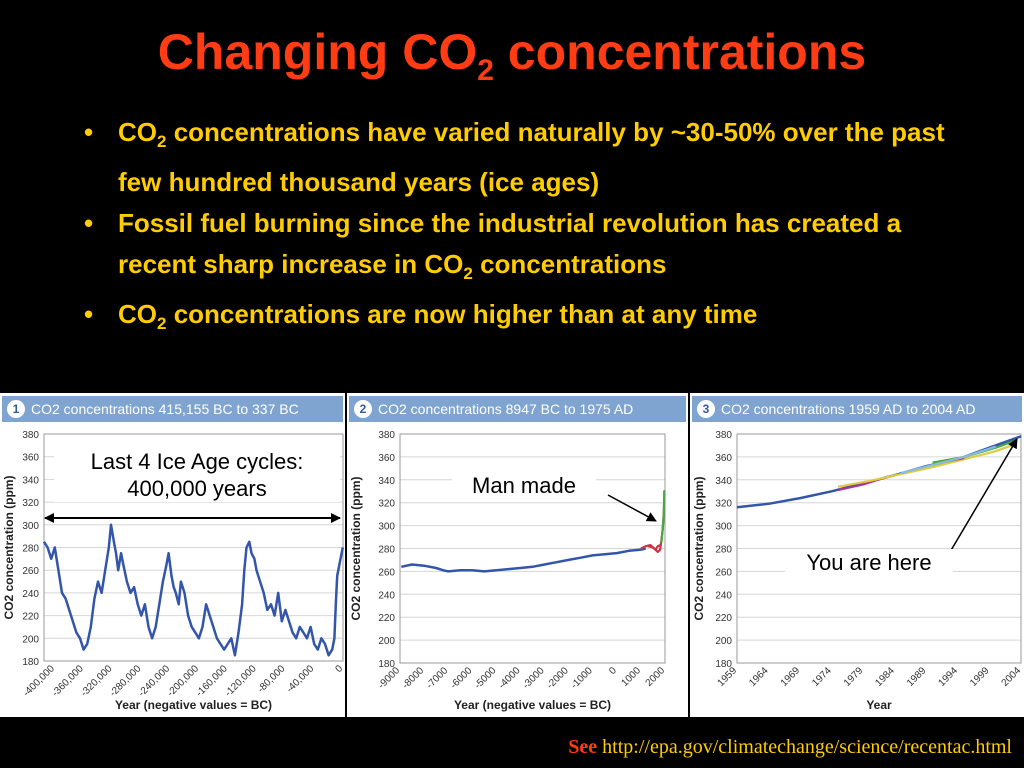 This screenshot has width=1024, height=768. What do you see at coordinates (413, 678) in the screenshot?
I see `x-tick-label: -8000` at bounding box center [413, 678].